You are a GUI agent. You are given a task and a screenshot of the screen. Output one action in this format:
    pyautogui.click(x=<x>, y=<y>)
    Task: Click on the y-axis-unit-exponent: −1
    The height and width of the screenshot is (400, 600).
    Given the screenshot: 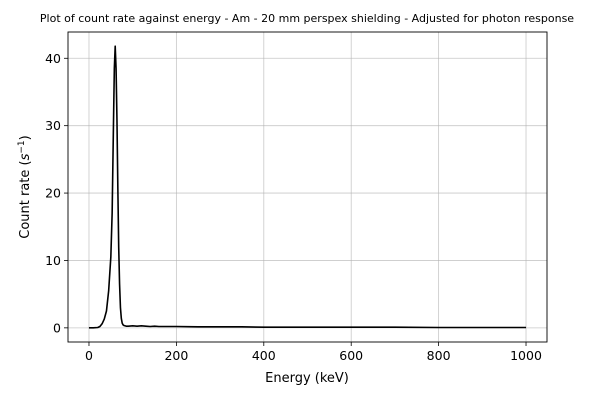 What is the action you would take?
    pyautogui.click(x=22, y=146)
    